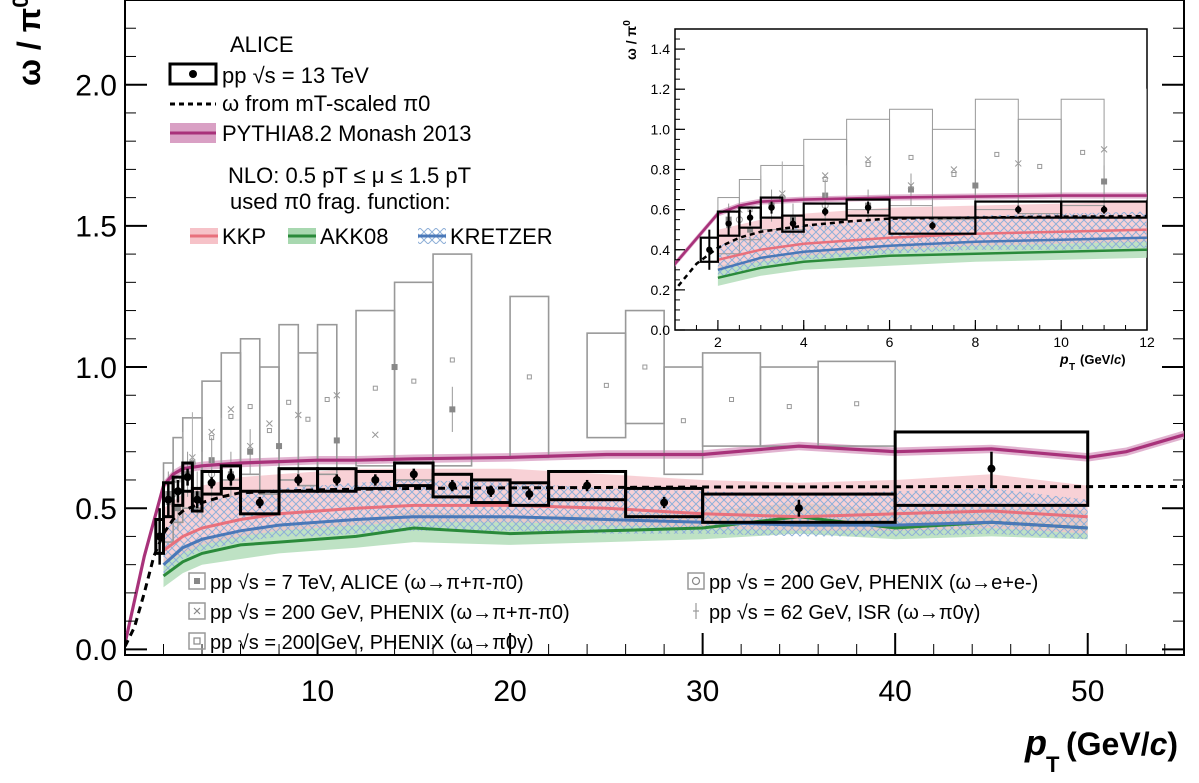  Describe the element at coordinates (1061, 342) in the screenshot. I see `inset-x-tick-label: 10` at that location.